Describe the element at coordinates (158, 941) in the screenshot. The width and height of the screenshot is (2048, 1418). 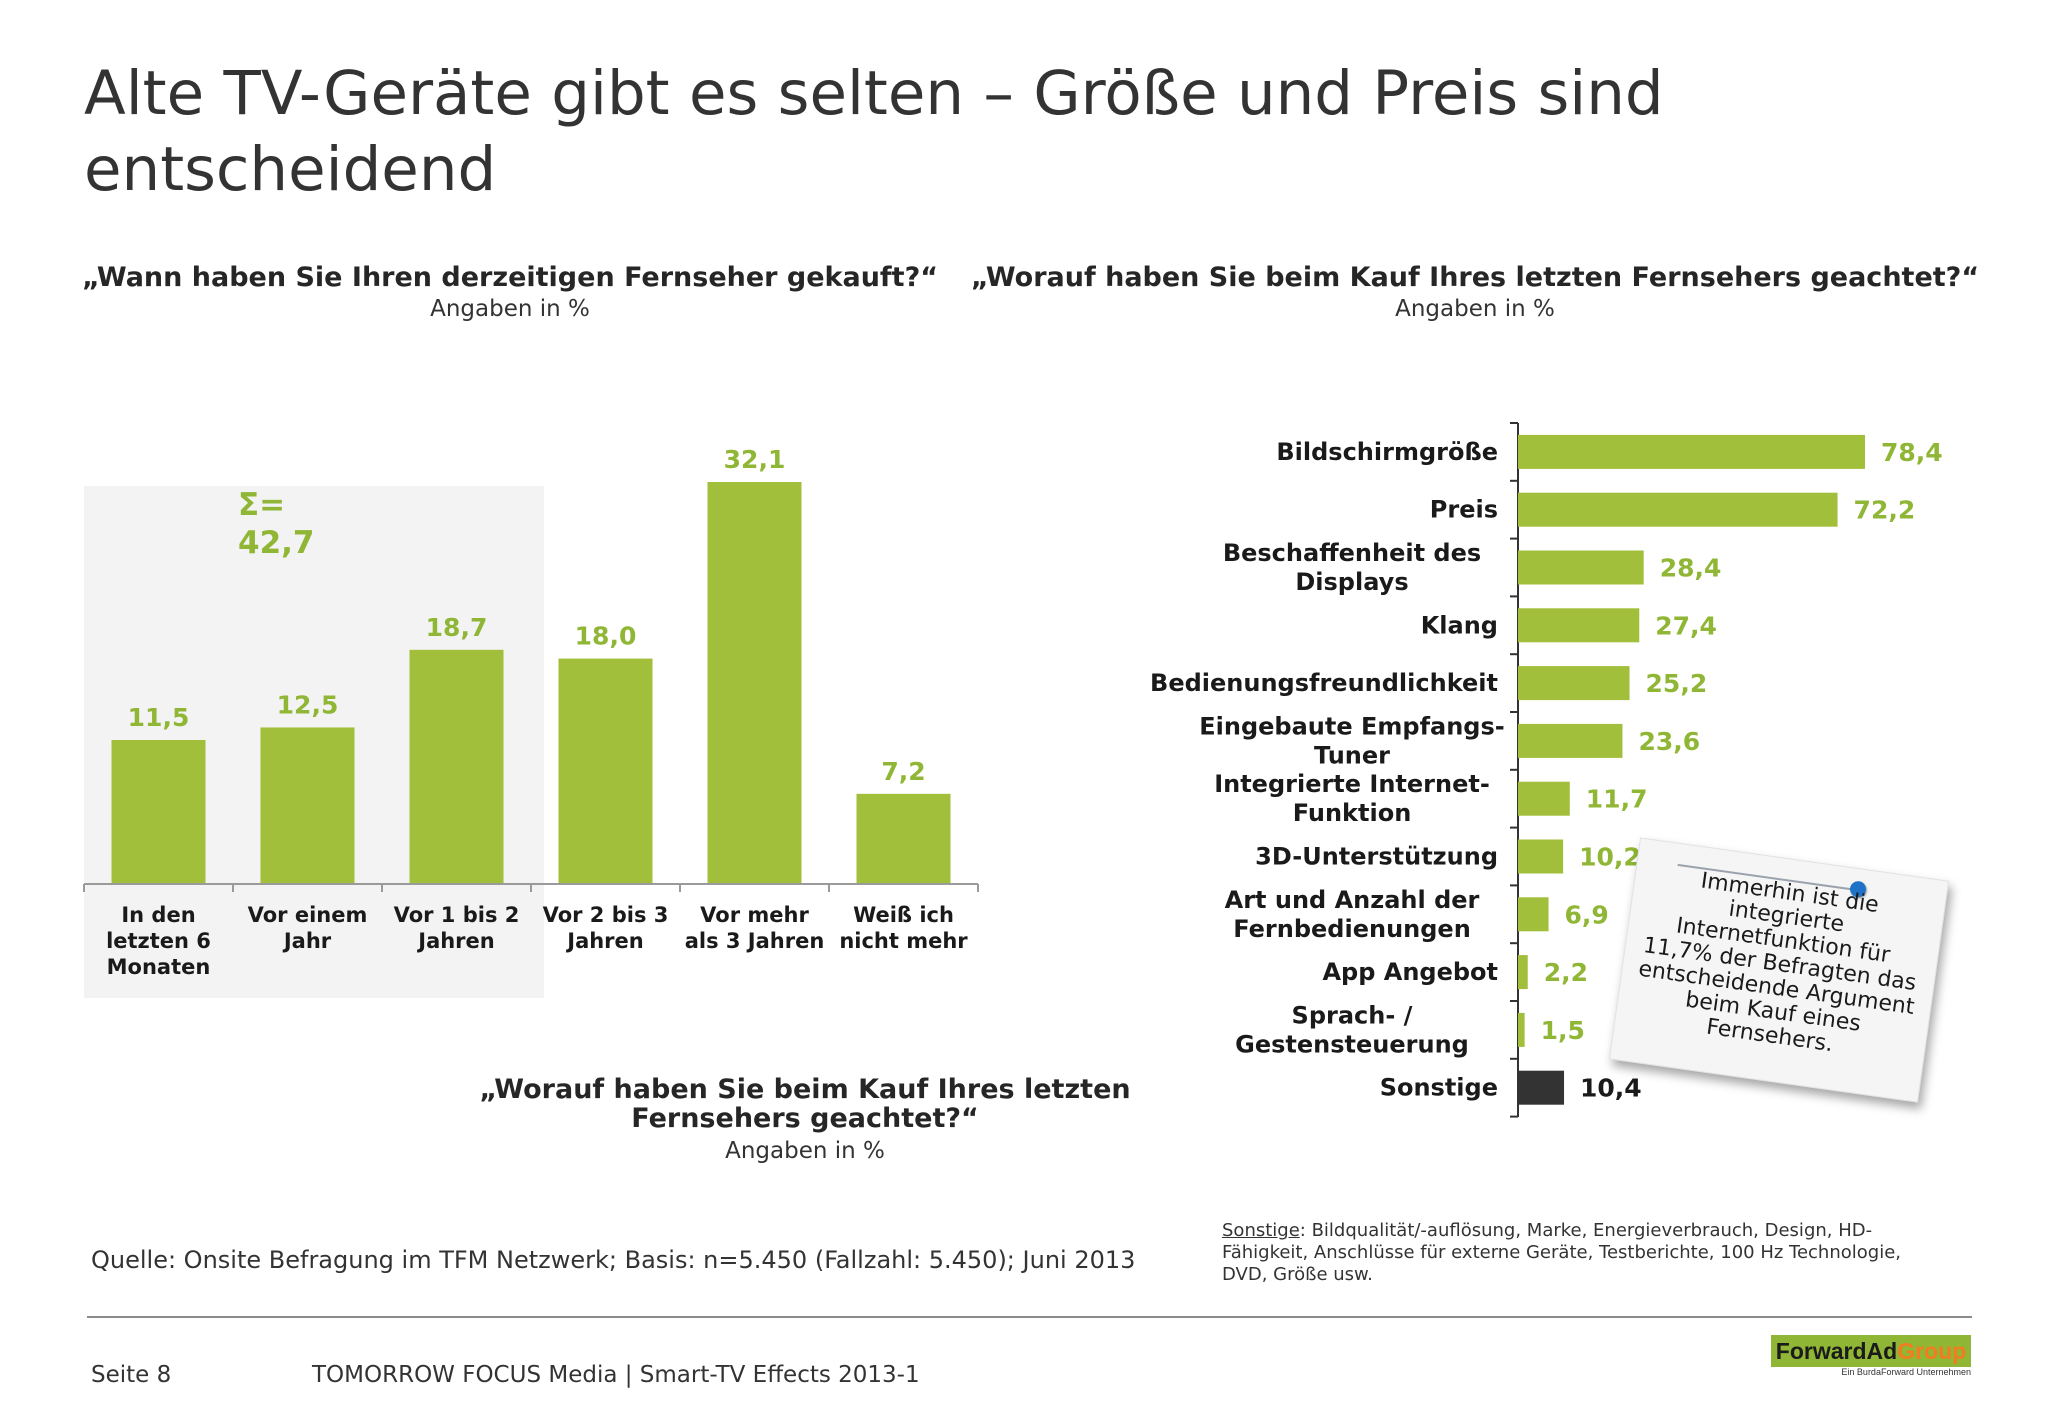
I see `category-label: letzten 6` at that location.